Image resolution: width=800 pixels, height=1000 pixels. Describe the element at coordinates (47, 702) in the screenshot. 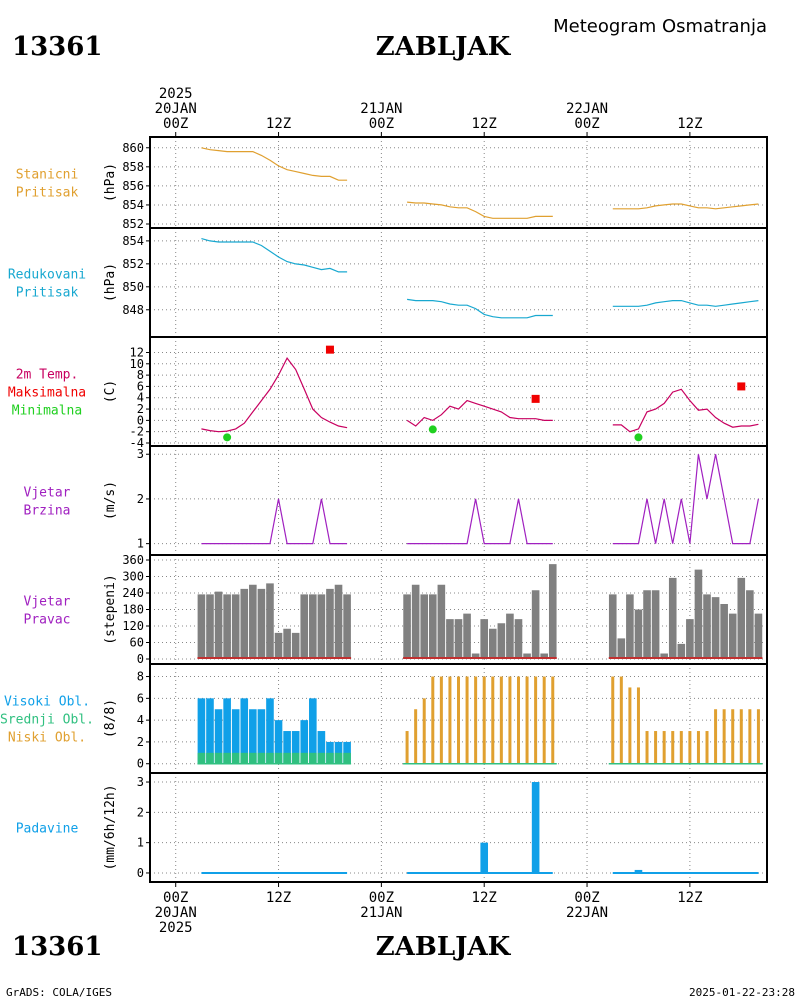

I see `panel-label: Visoki Obl.` at that location.